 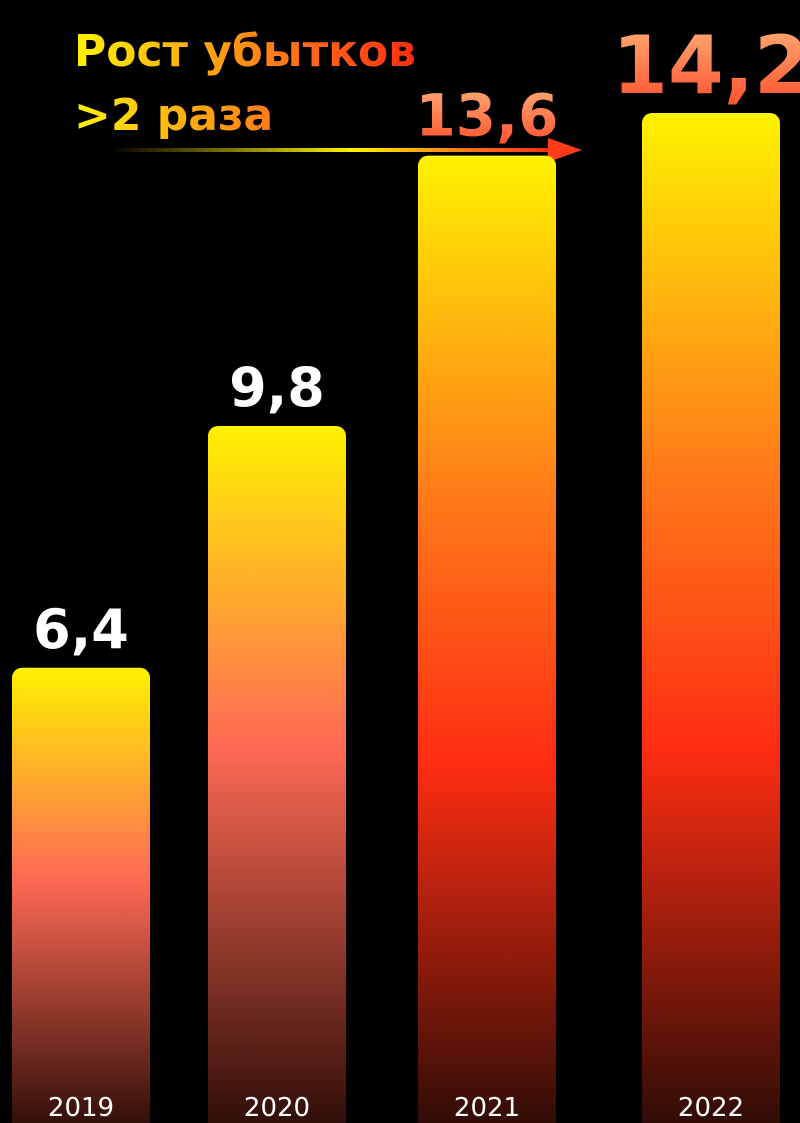 I want to click on annotation-line-1: Рост убытков, so click(x=245, y=51).